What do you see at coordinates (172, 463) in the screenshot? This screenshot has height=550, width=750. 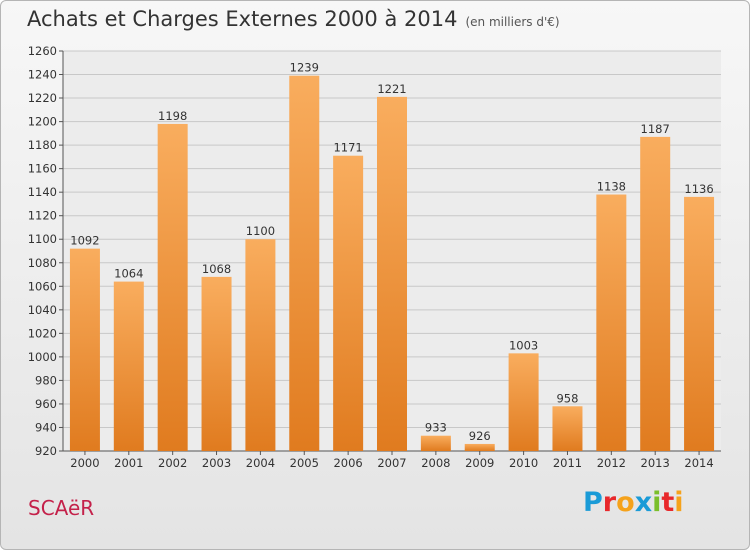 I see `x-tick-label-2002: 2002` at bounding box center [172, 463].